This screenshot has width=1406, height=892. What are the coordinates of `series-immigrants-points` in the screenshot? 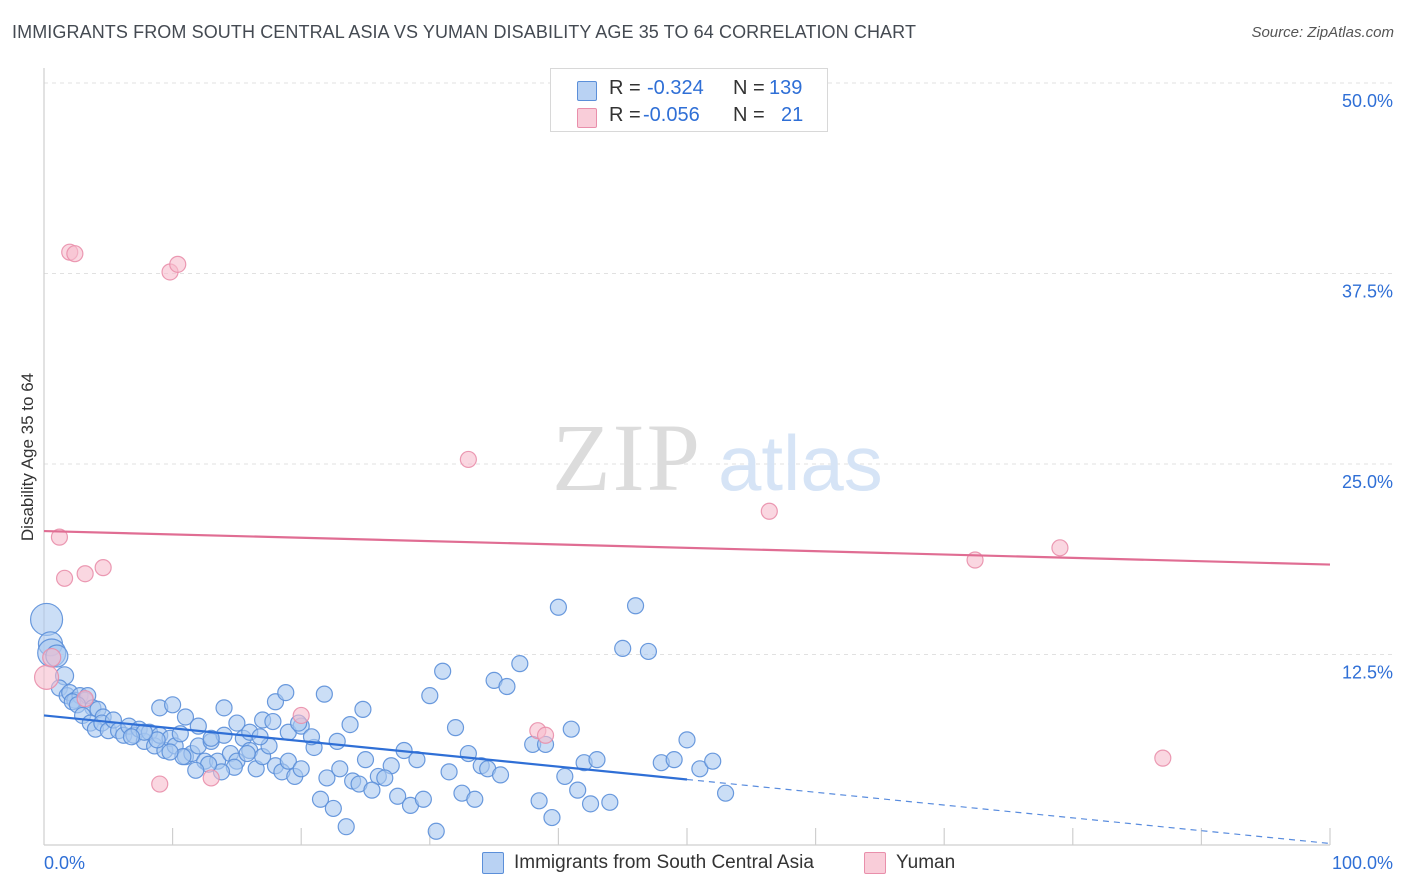 It's located at (382, 718).